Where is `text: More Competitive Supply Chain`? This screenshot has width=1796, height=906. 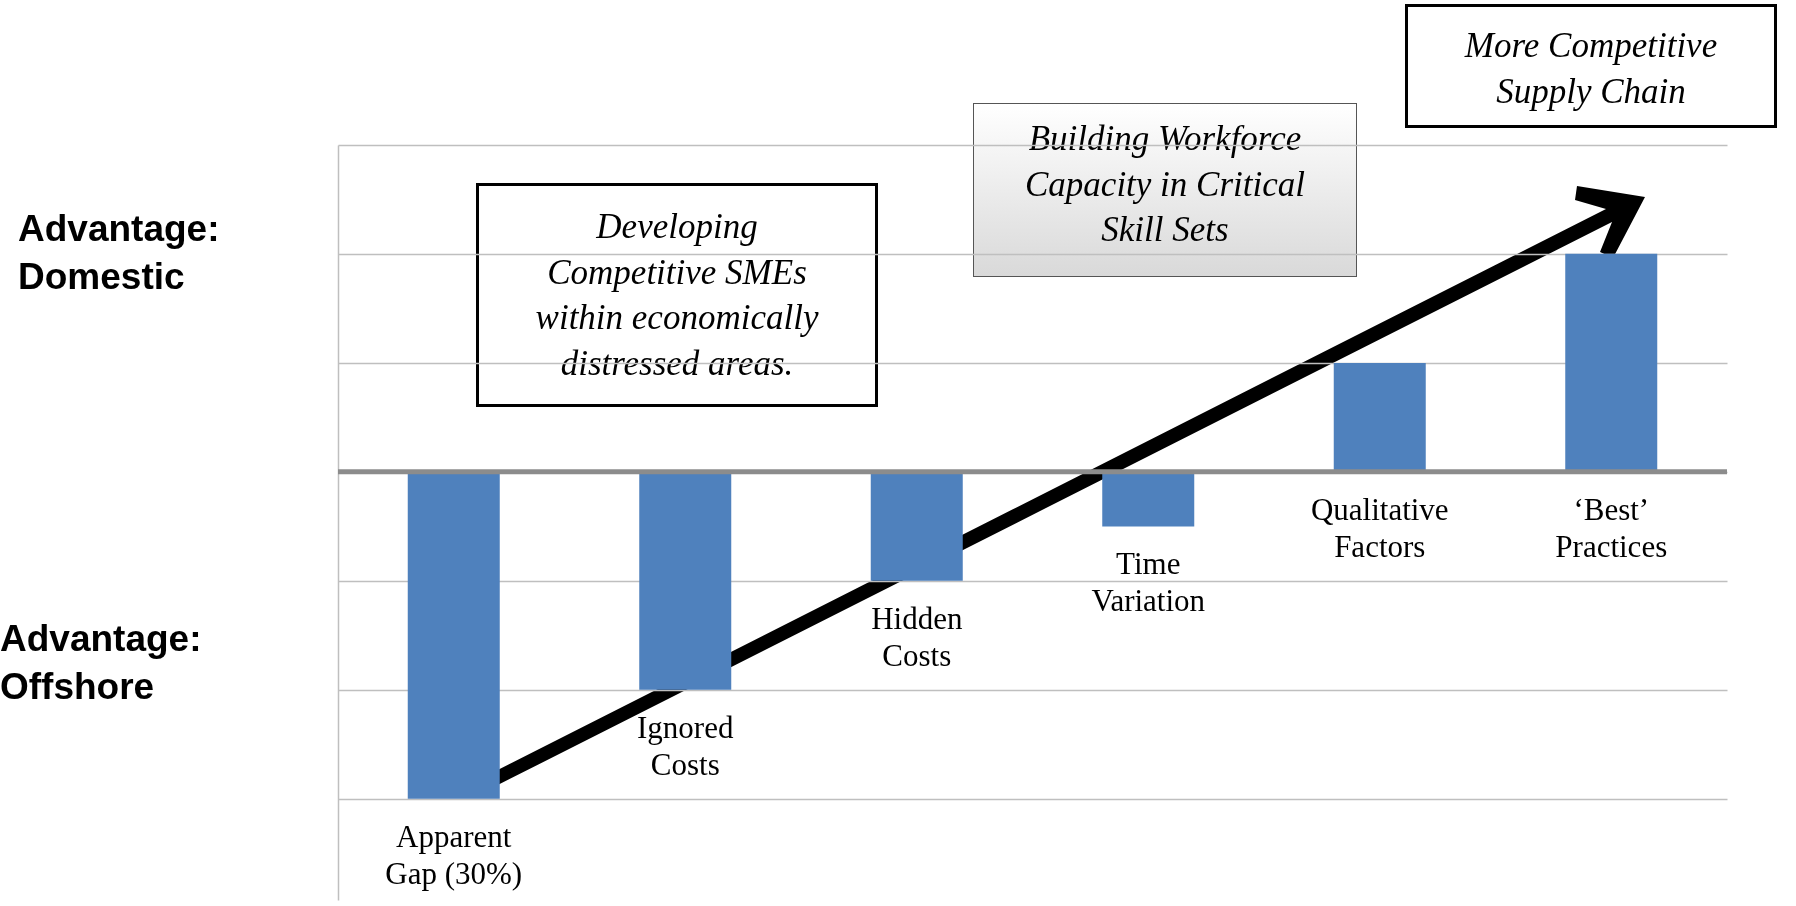
text: More Competitive Supply Chain is located at coordinates (1591, 66).